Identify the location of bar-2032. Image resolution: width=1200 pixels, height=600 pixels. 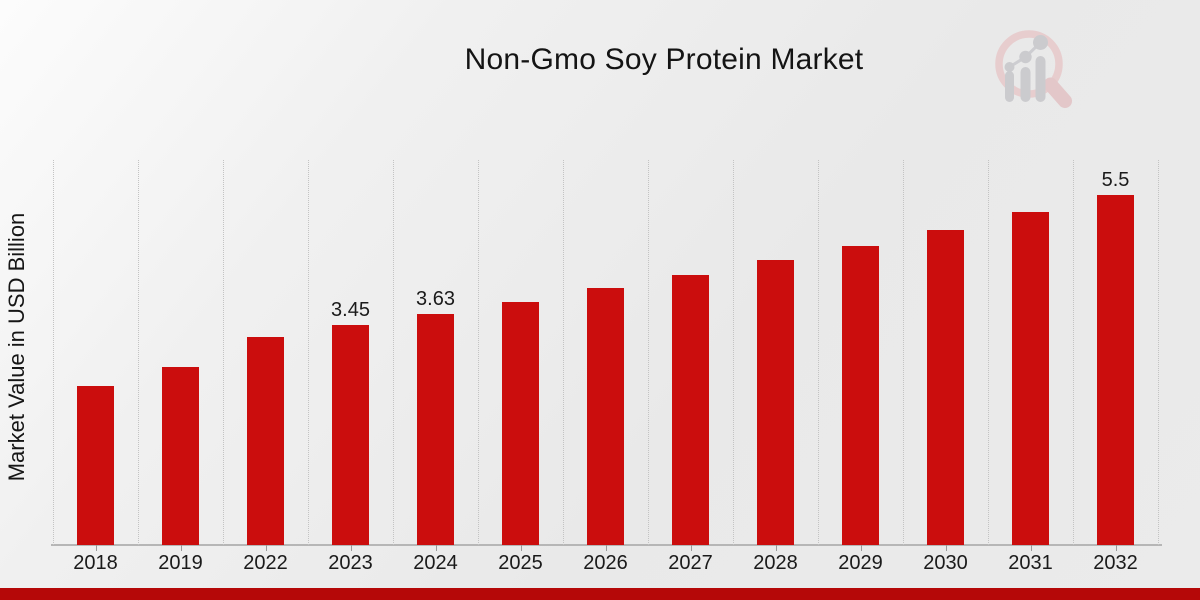
(1115, 370).